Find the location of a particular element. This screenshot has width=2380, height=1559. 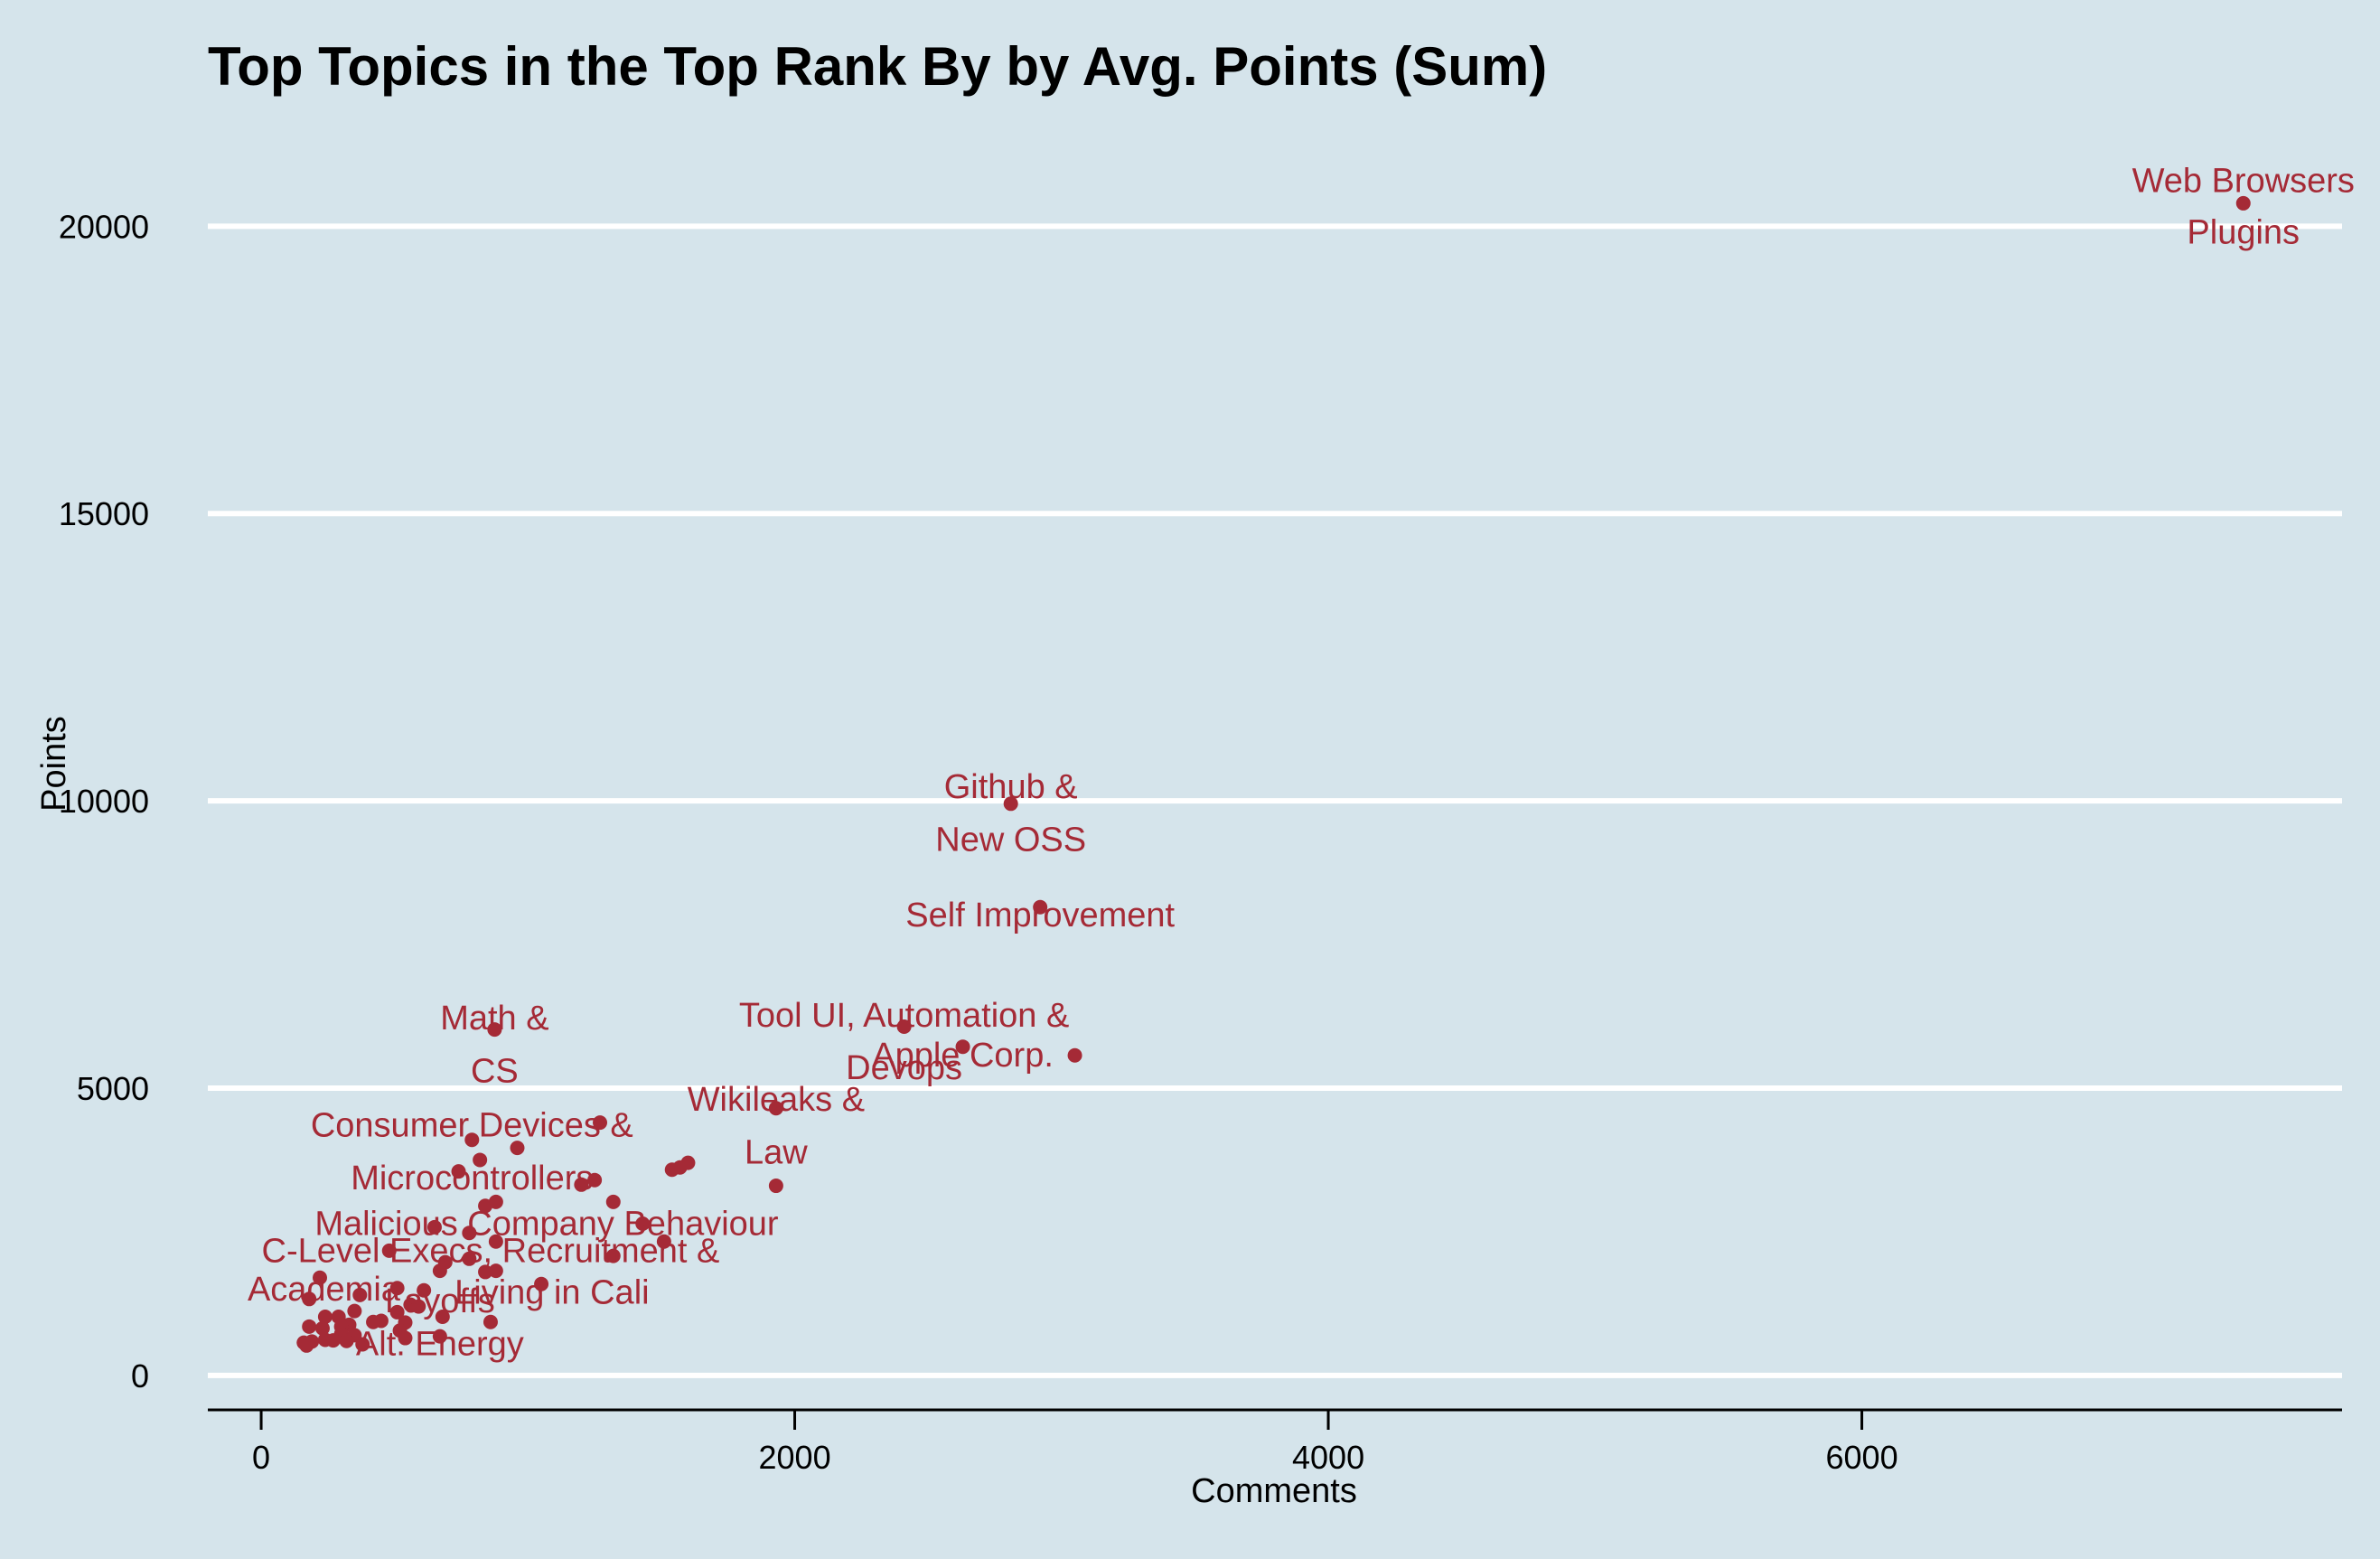

point-label: Tool UI, Automation & is located at coordinates (904, 1016).